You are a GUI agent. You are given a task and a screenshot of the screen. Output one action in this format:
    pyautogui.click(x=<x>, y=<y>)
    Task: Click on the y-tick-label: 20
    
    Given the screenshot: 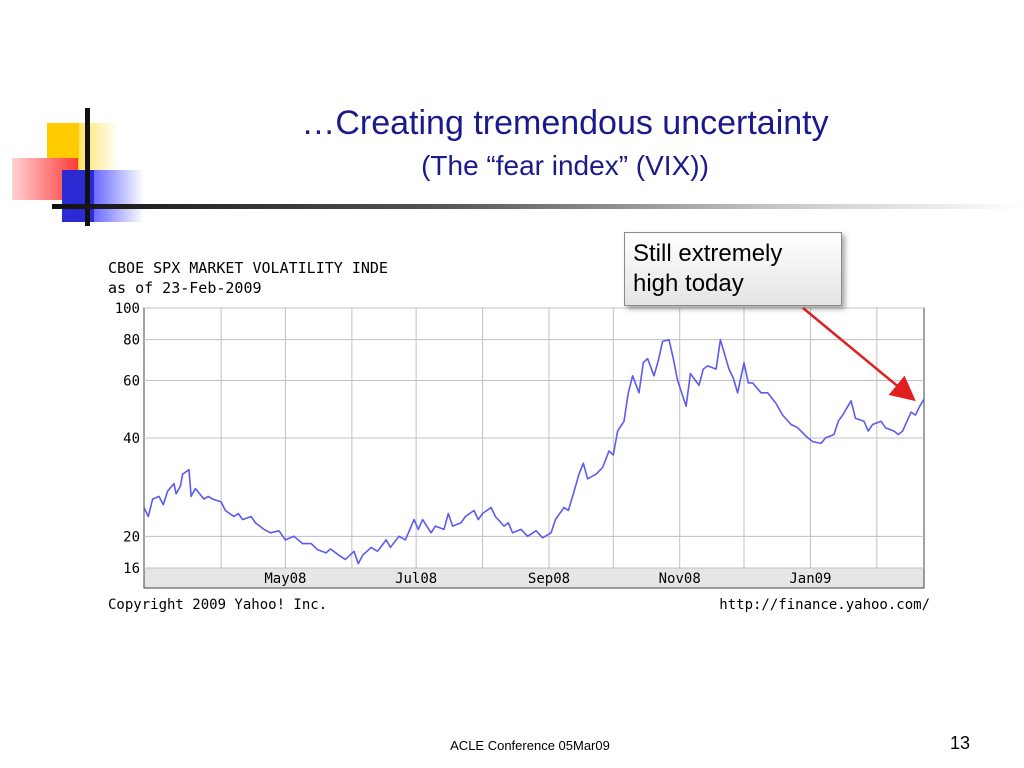 What is the action you would take?
    pyautogui.click(x=131, y=537)
    